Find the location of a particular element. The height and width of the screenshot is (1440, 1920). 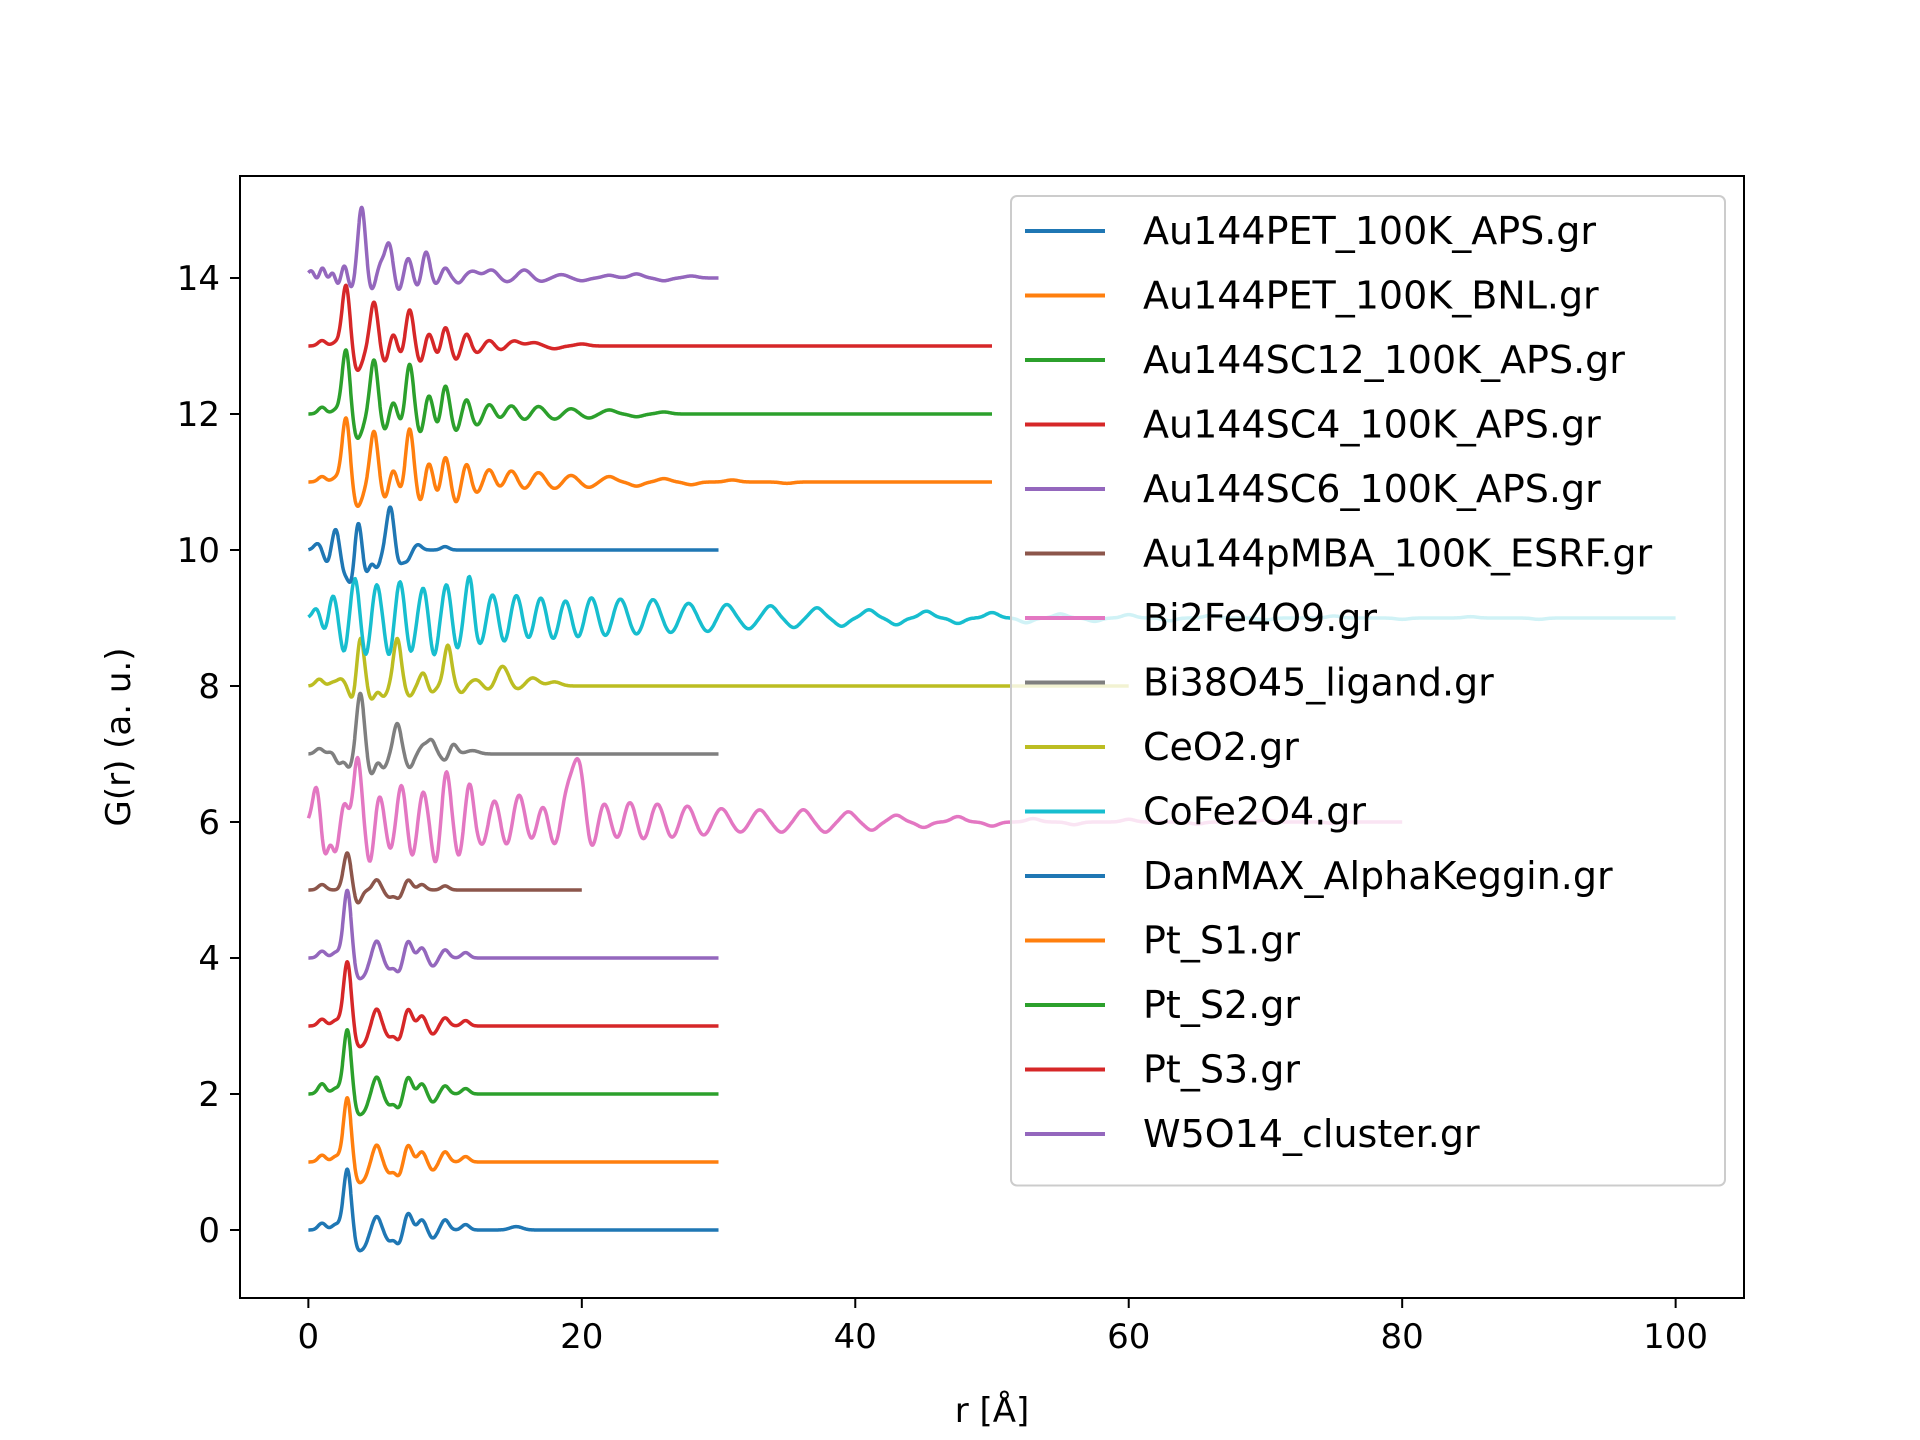

x-axis-label: r [Å] is located at coordinates (992, 1410).